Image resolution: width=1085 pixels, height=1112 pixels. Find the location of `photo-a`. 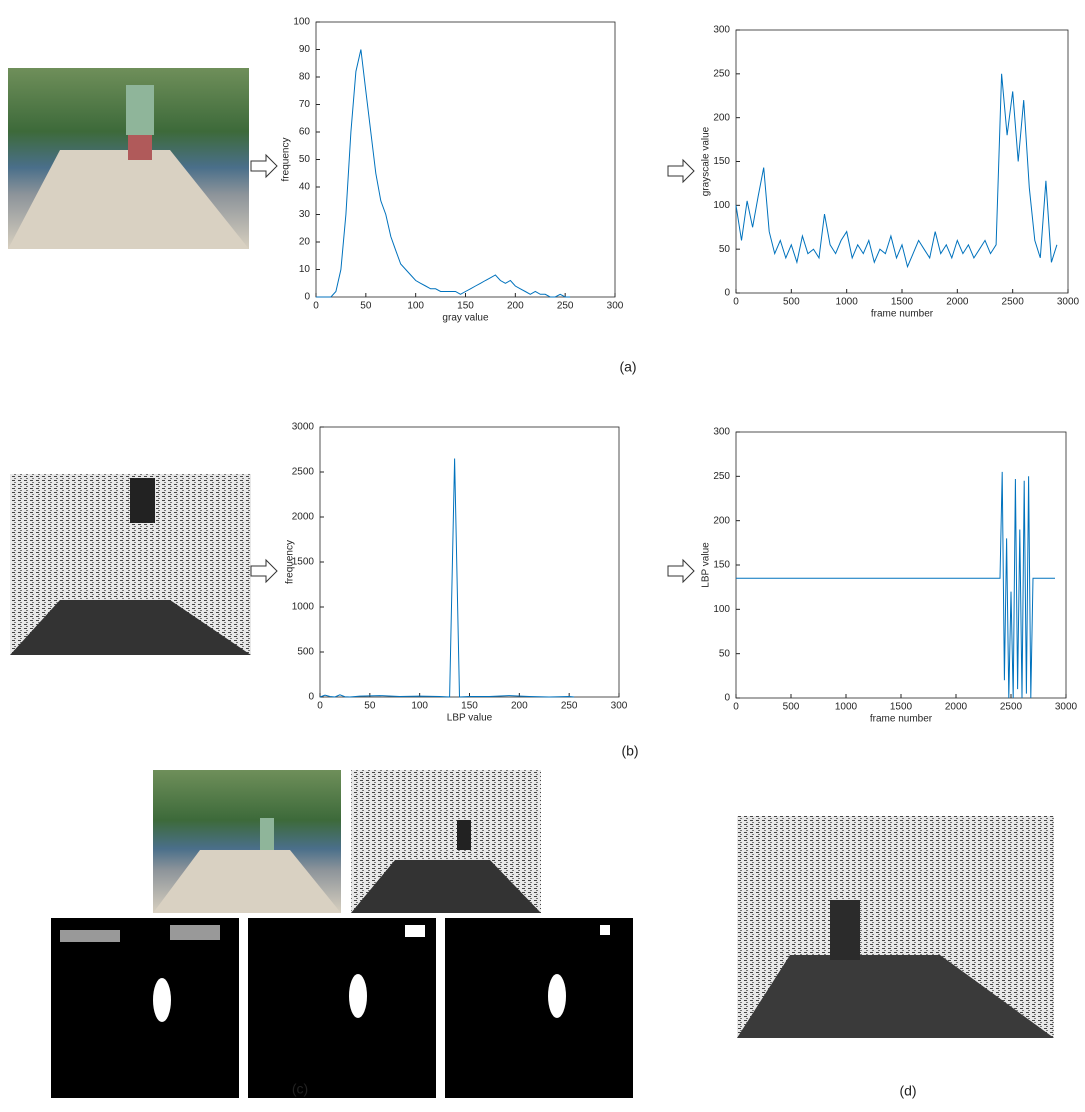

photo-a is located at coordinates (128, 158).